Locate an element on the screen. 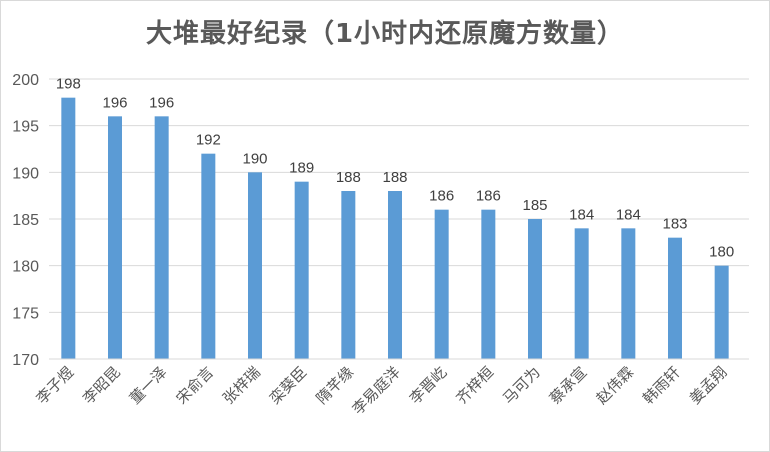 This screenshot has width=770, height=452. x-tick-label: 韩雨轩 is located at coordinates (661, 385).